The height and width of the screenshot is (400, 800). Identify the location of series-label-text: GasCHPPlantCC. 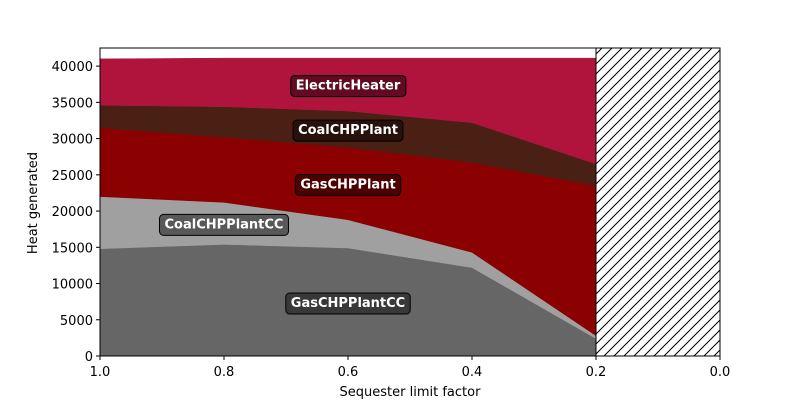
(348, 303).